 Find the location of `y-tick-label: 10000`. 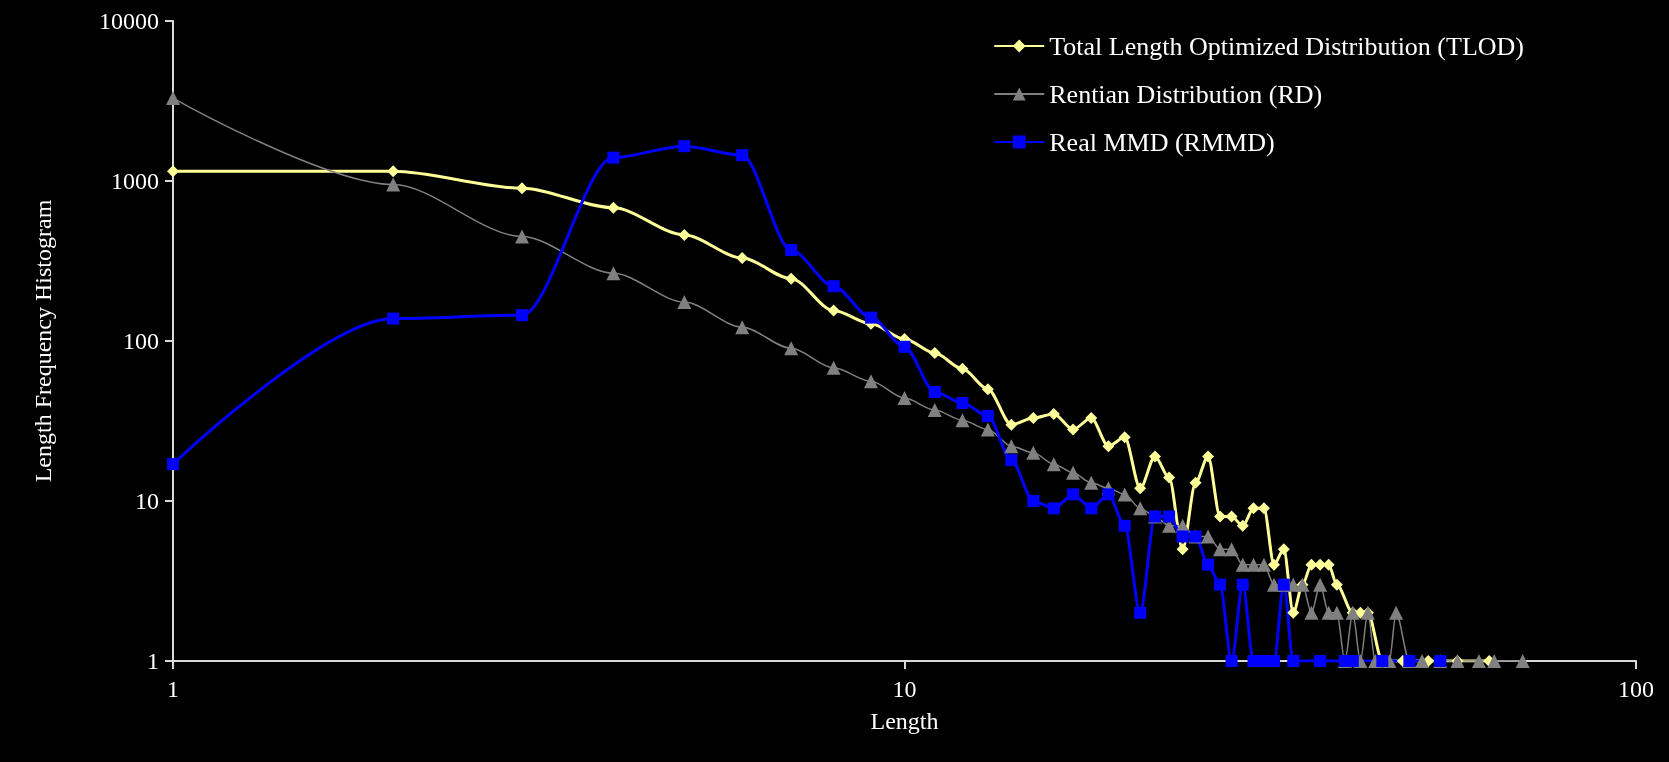

y-tick-label: 10000 is located at coordinates (129, 21).